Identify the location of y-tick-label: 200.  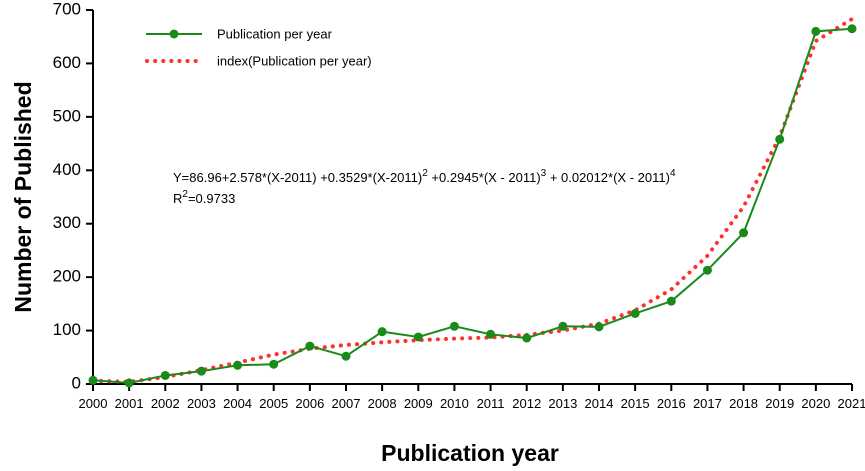
(67, 276).